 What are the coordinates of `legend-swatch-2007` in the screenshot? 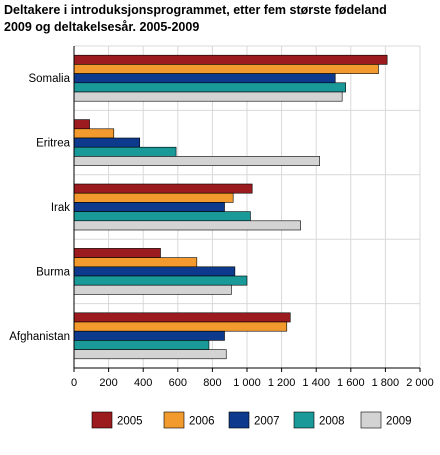 It's located at (239, 420).